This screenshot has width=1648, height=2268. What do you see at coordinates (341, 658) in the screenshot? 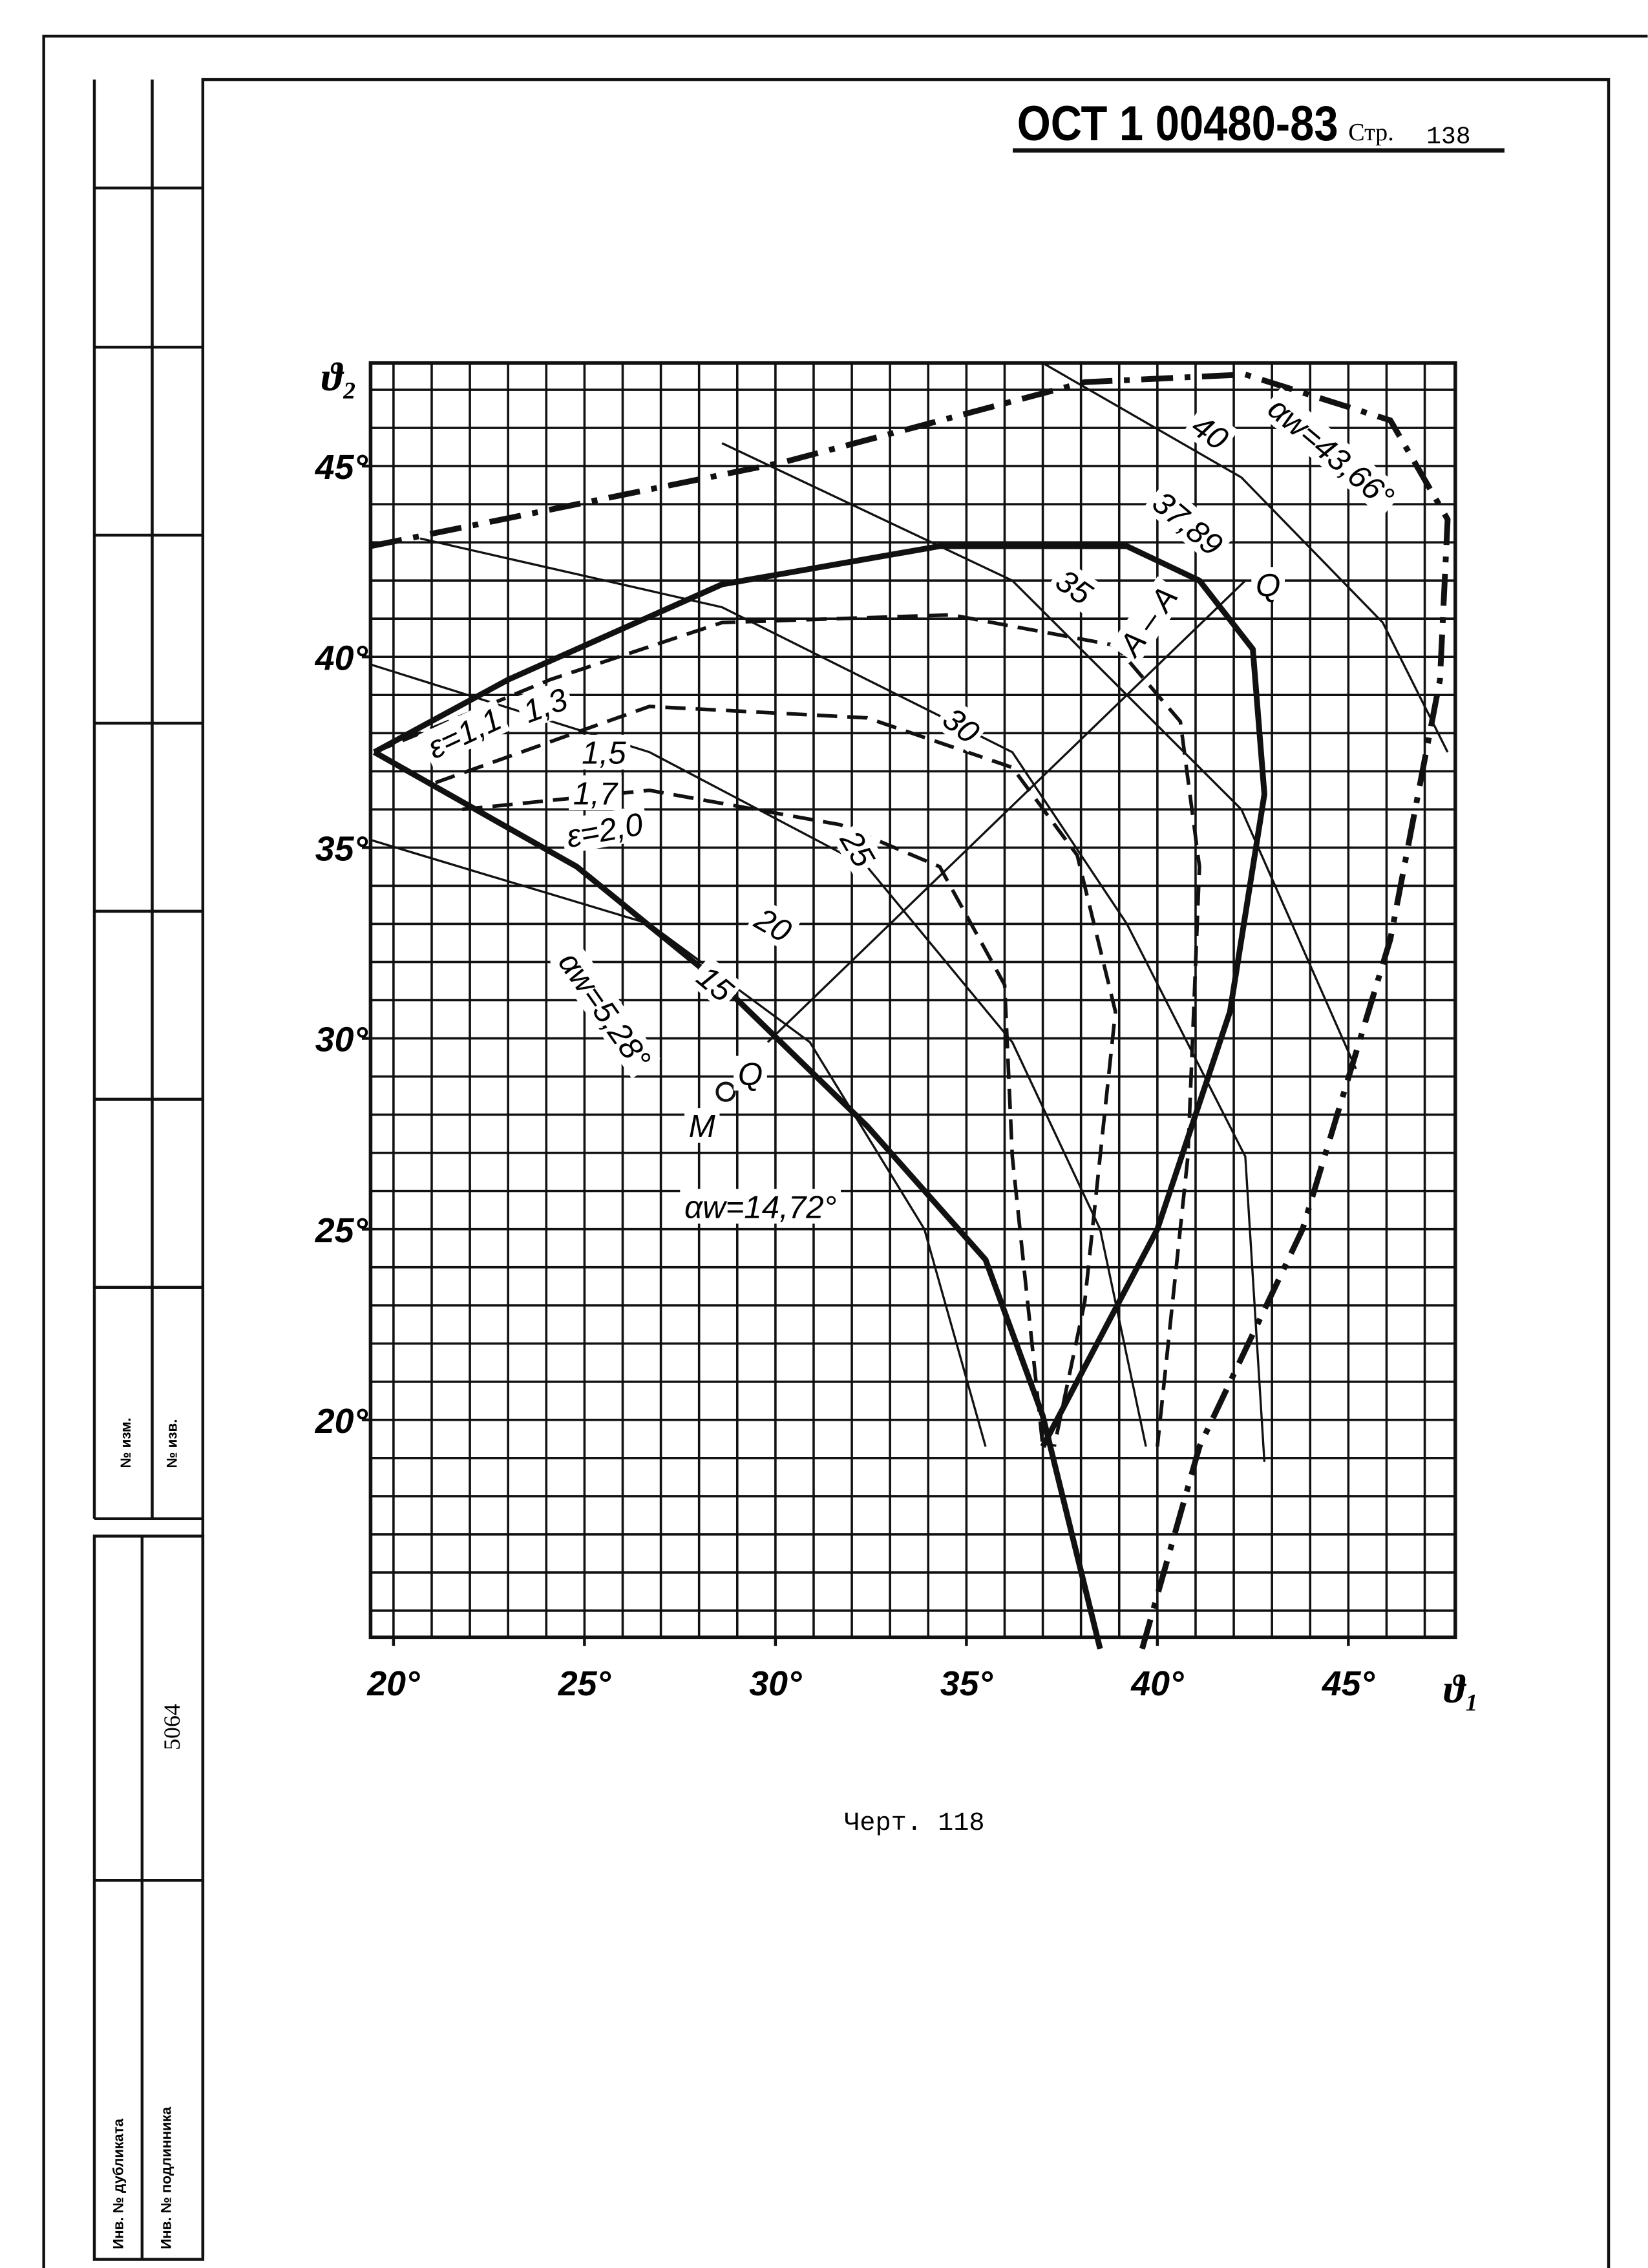
I see `y-tick-label: 40°` at bounding box center [341, 658].